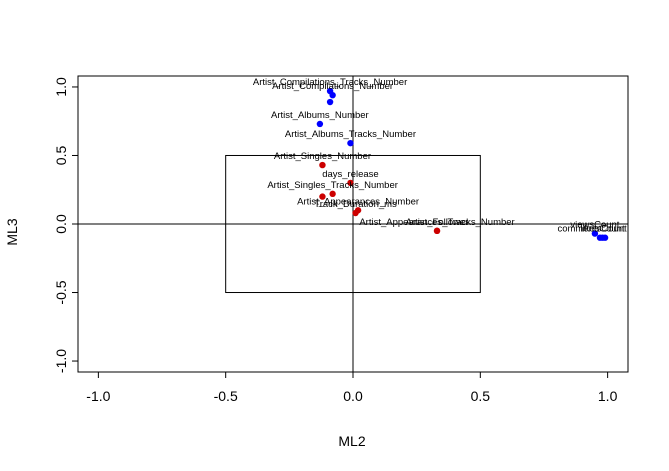  What do you see at coordinates (353, 224) in the screenshot?
I see `inner-box` at bounding box center [353, 224].